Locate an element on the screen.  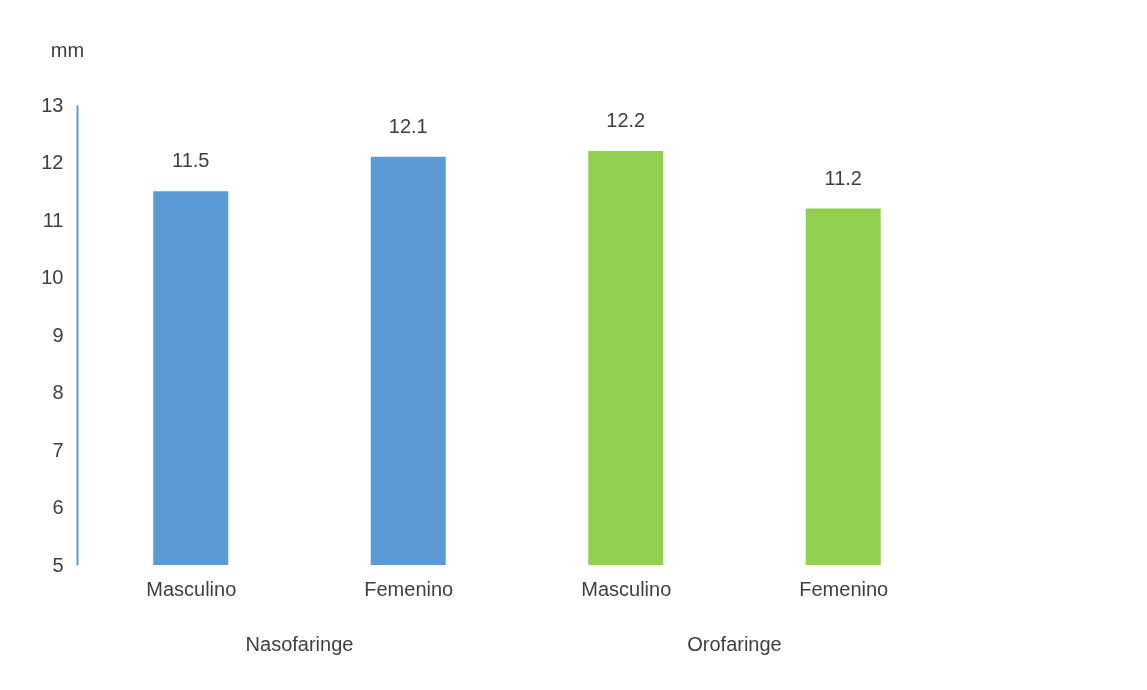
y-tick-label: 6 is located at coordinates (58, 507).